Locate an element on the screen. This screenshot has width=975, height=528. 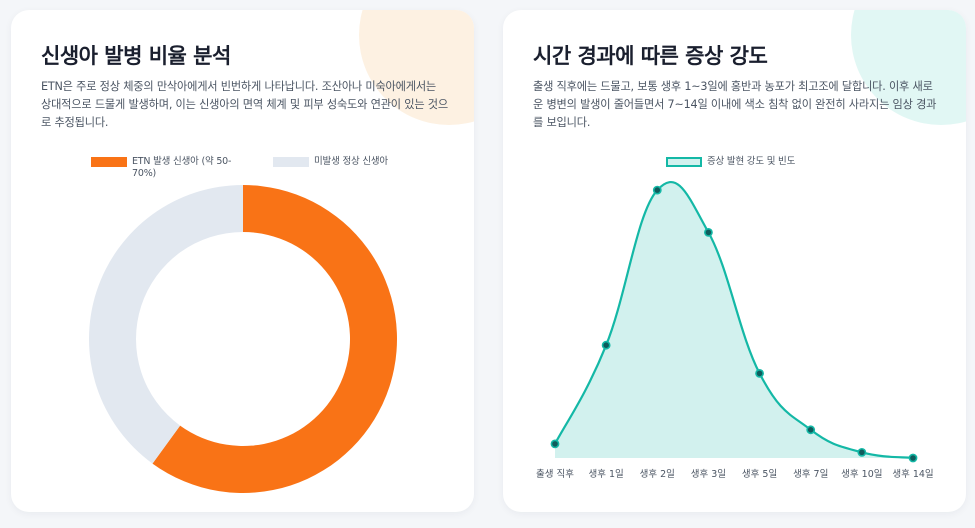
legend-item-etn: ETN 발생 신생아 (약 50-70%) is located at coordinates (167, 168).